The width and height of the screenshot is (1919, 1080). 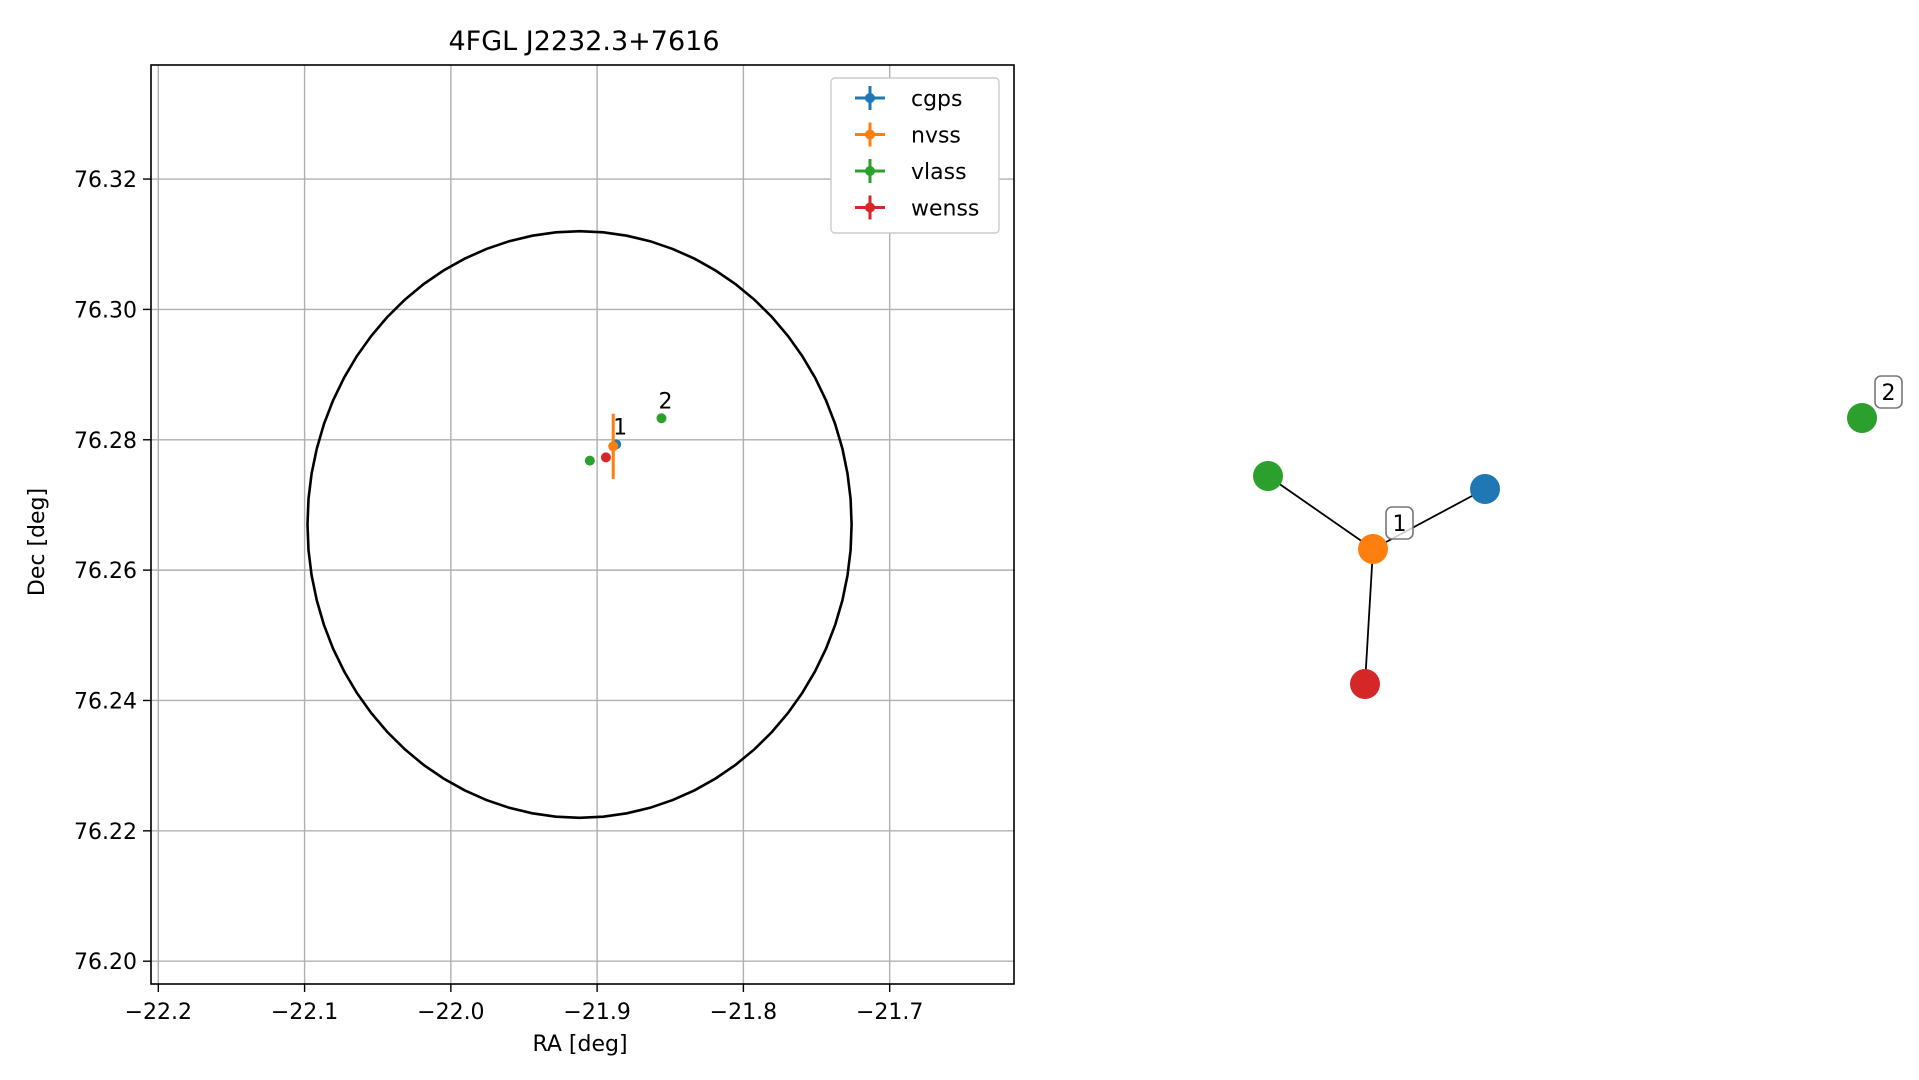 What do you see at coordinates (628, 434) in the screenshot?
I see `points-layer: 12` at bounding box center [628, 434].